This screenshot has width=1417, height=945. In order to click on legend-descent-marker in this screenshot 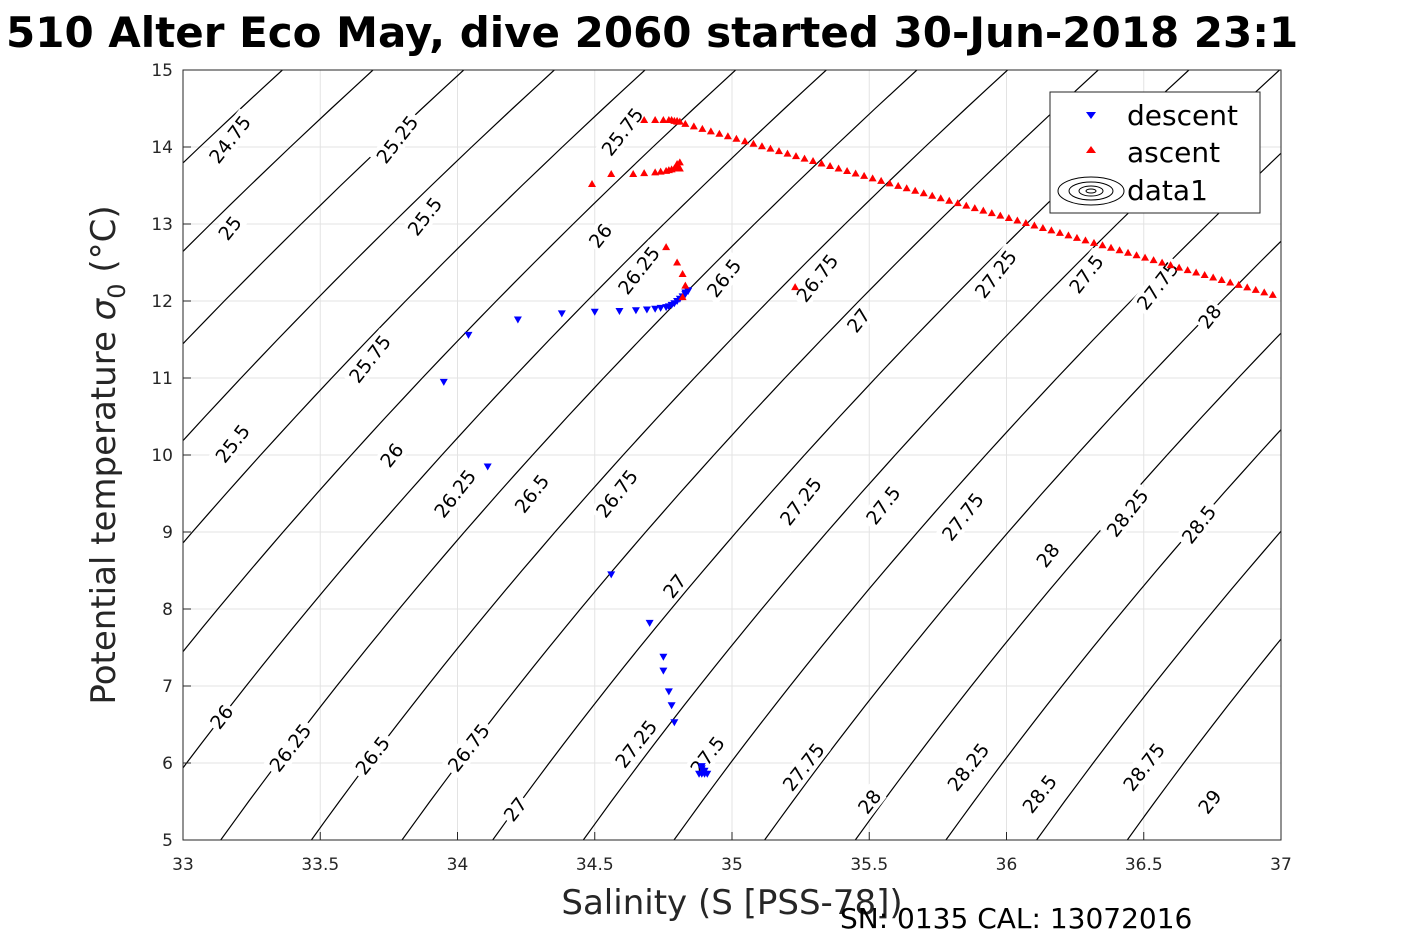, I will do `click(1091, 115)`.